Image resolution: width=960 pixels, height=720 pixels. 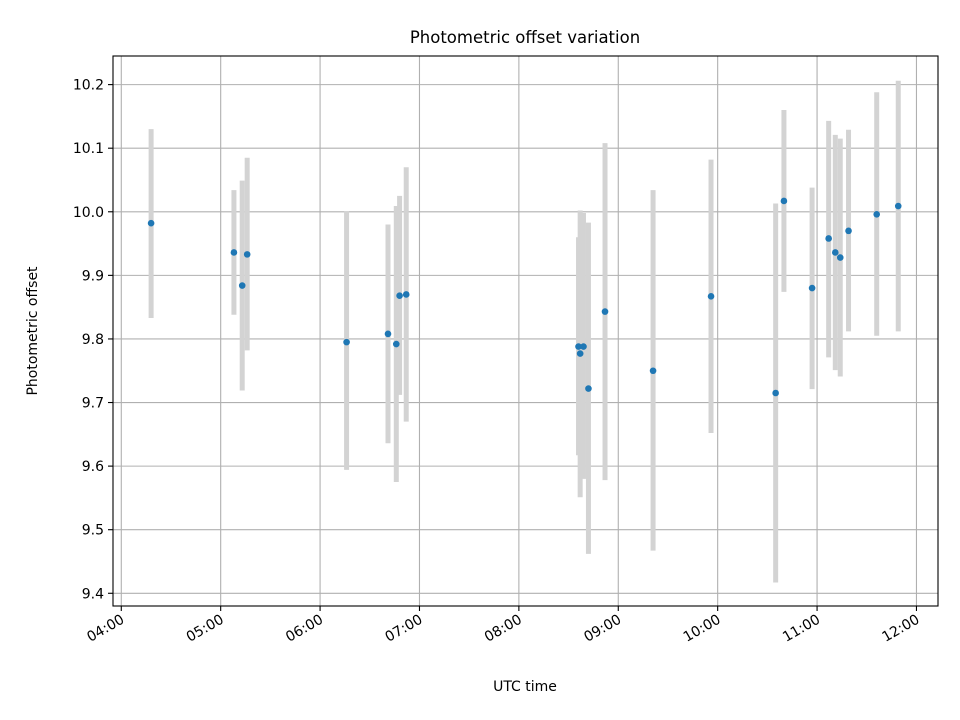 What do you see at coordinates (525, 37) in the screenshot?
I see `chart-title: Photometric offset variation` at bounding box center [525, 37].